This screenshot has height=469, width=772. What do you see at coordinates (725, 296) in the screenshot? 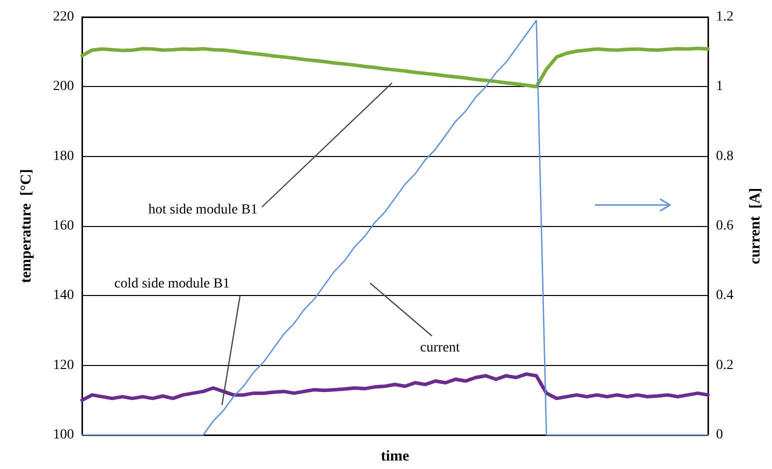
I see `y2-tick-label: 0.4` at bounding box center [725, 296].